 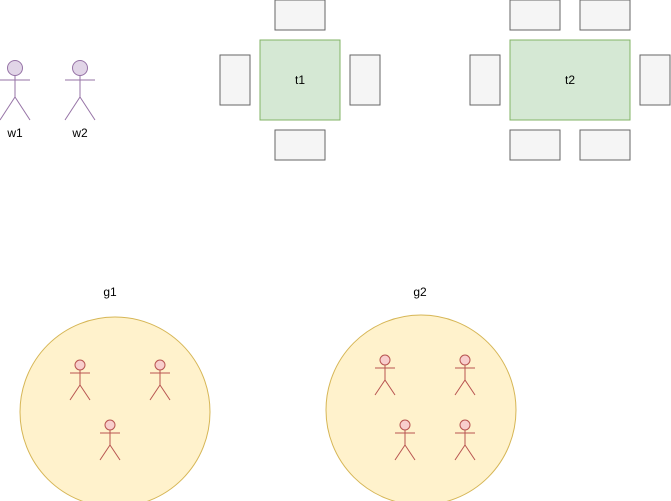 I want to click on guest-group-g2: g2, so click(x=421, y=393).